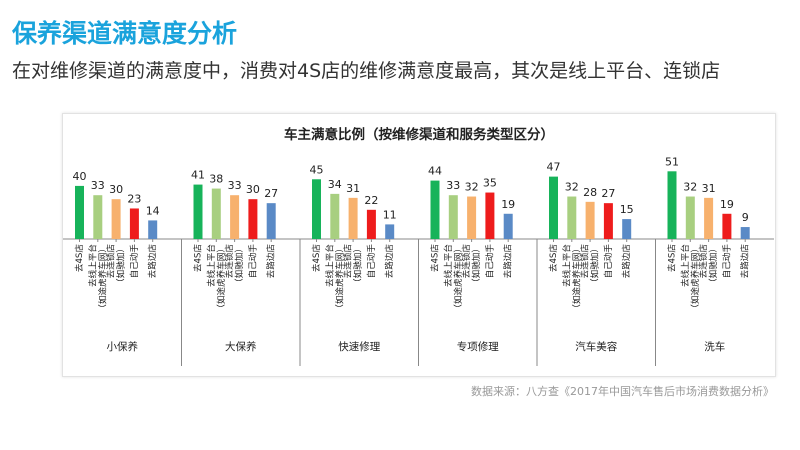  What do you see at coordinates (198, 175) in the screenshot?
I see `value-label: 41` at bounding box center [198, 175].